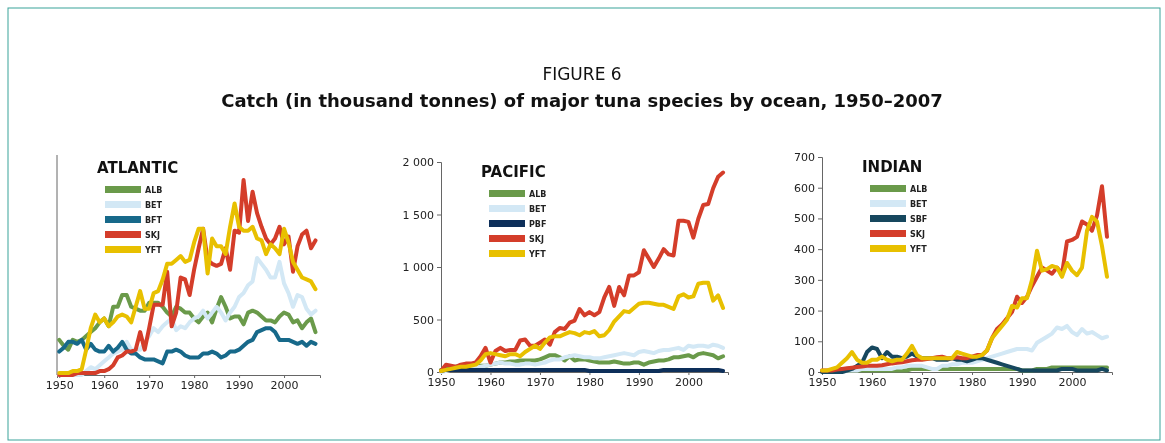  Describe the element at coordinates (418, 215) in the screenshot. I see `y-tick-label: 1 500` at that location.